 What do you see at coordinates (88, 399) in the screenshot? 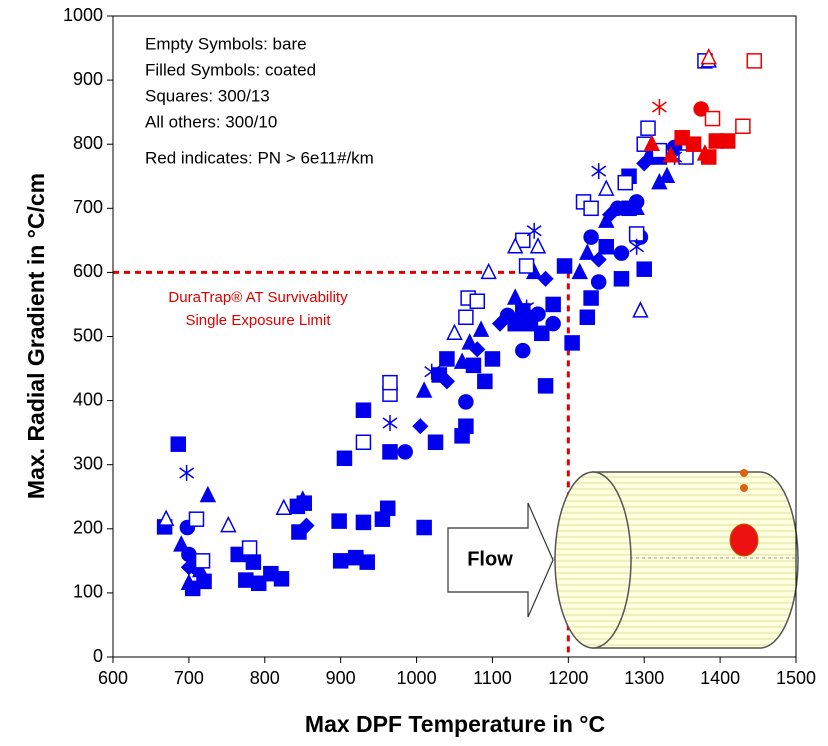
I see `y-tick-label: 400` at bounding box center [88, 399].